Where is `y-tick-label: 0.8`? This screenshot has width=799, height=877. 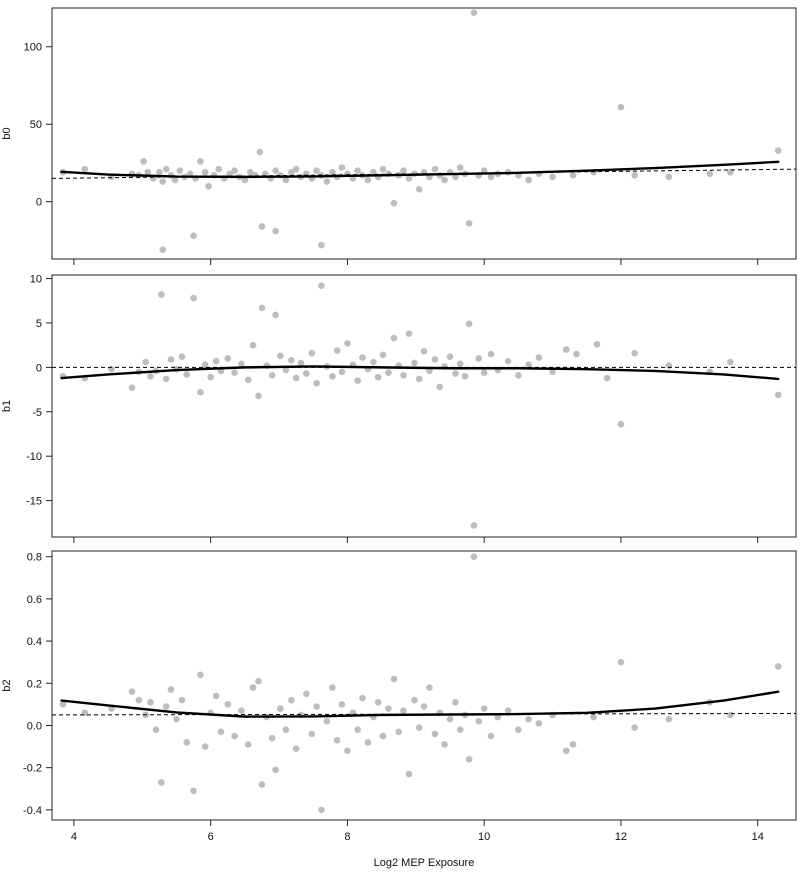 y-tick-label: 0.8 is located at coordinates (34, 558).